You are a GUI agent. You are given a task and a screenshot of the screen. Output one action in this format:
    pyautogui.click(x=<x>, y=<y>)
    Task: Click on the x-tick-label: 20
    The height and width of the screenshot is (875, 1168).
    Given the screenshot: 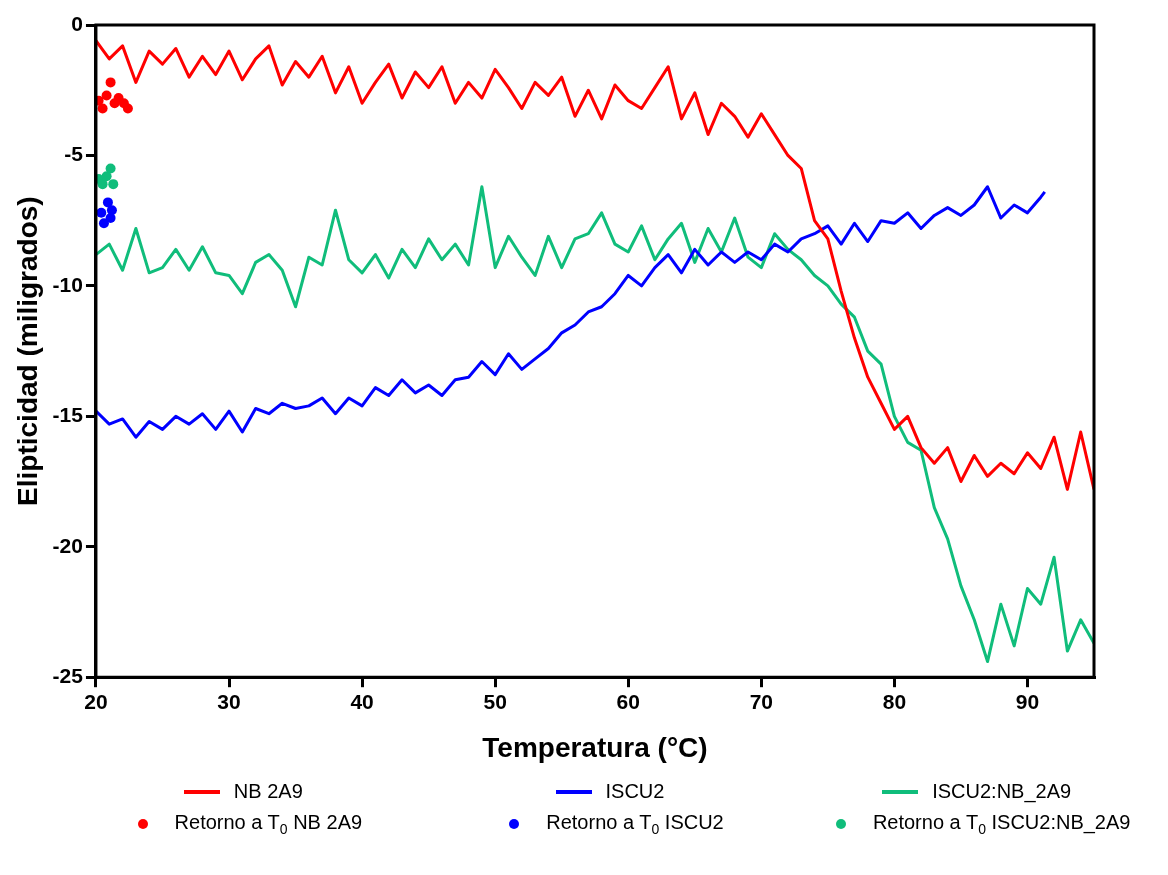 What is the action you would take?
    pyautogui.click(x=96, y=701)
    